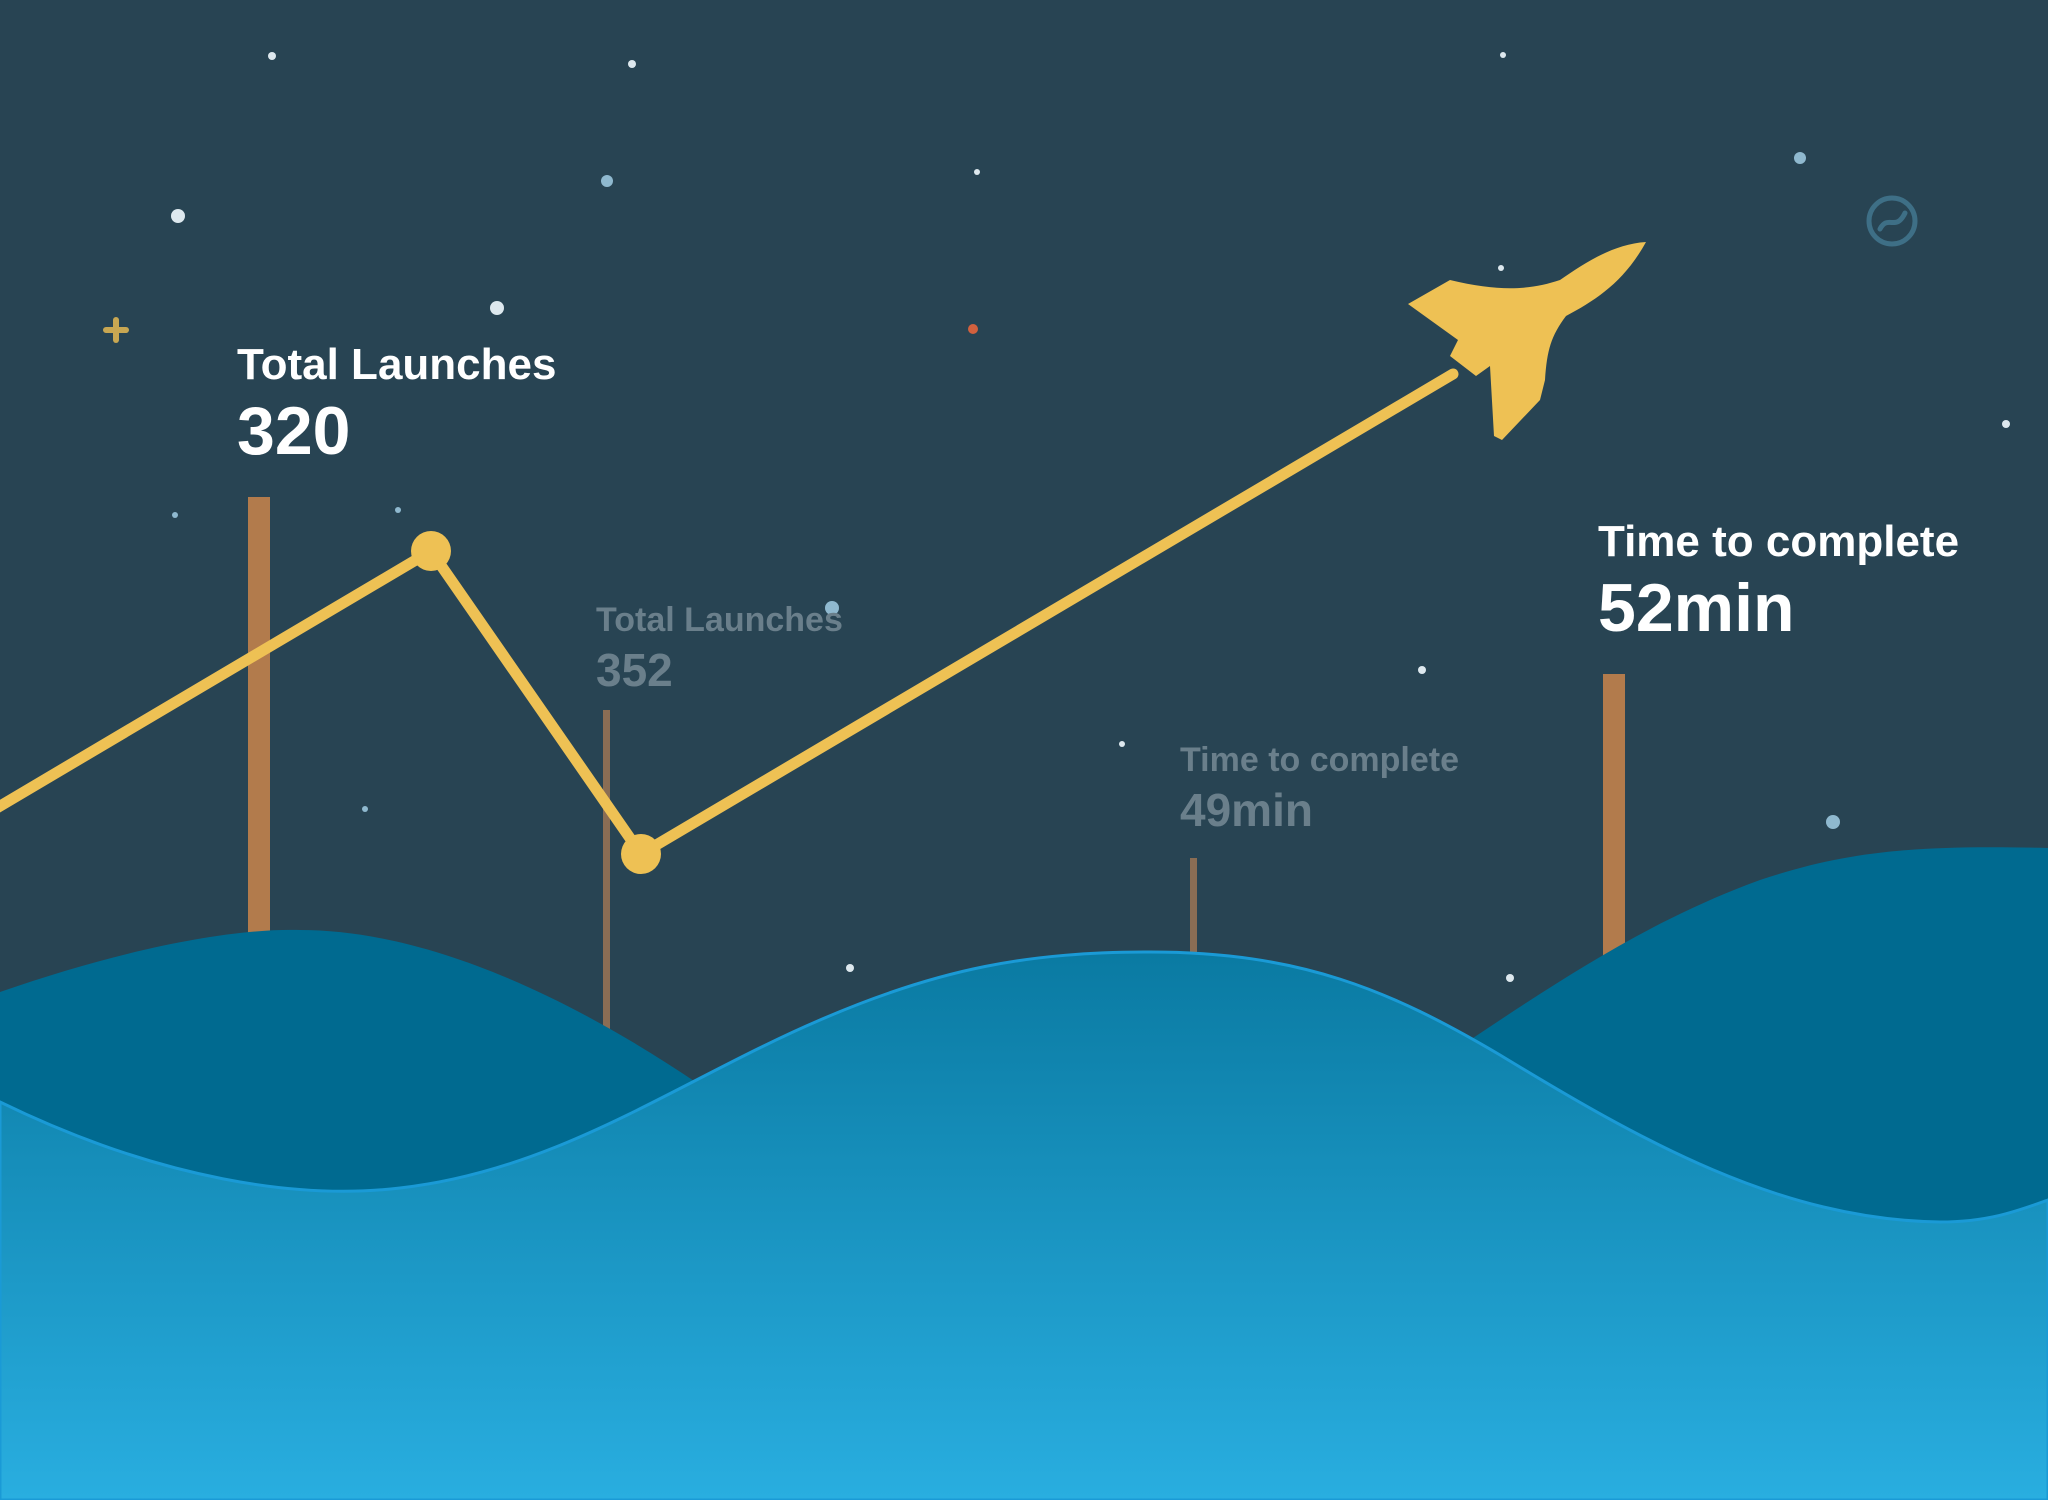 The width and height of the screenshot is (2048, 1500). I want to click on rocket-icon, so click(1527, 341).